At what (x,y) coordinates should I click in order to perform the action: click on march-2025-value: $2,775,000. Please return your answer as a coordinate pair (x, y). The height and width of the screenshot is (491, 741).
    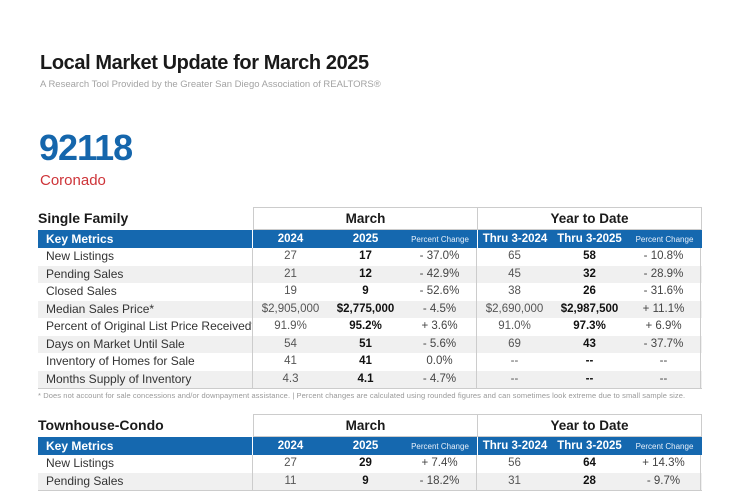
    Looking at the image, I should click on (365, 308).